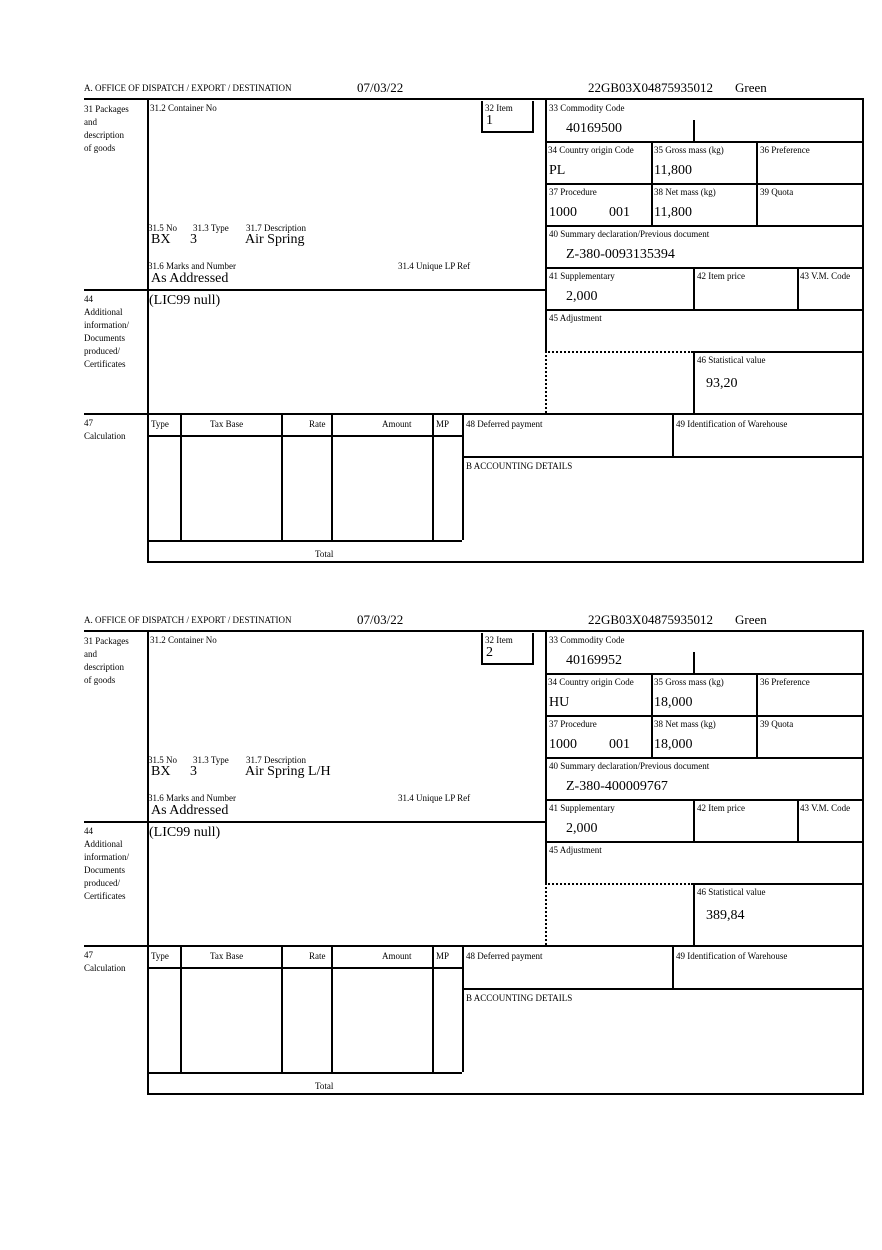 The image size is (882, 1250). Describe the element at coordinates (190, 278) in the screenshot. I see `marks-value: As Addressed` at that location.